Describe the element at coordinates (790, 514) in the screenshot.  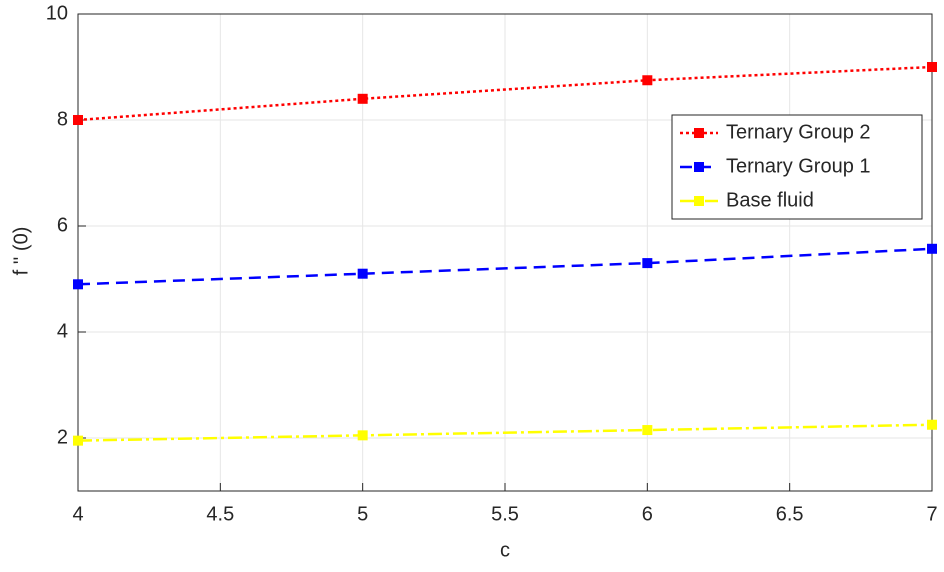
I see `x-tick-label: 6.5` at that location.